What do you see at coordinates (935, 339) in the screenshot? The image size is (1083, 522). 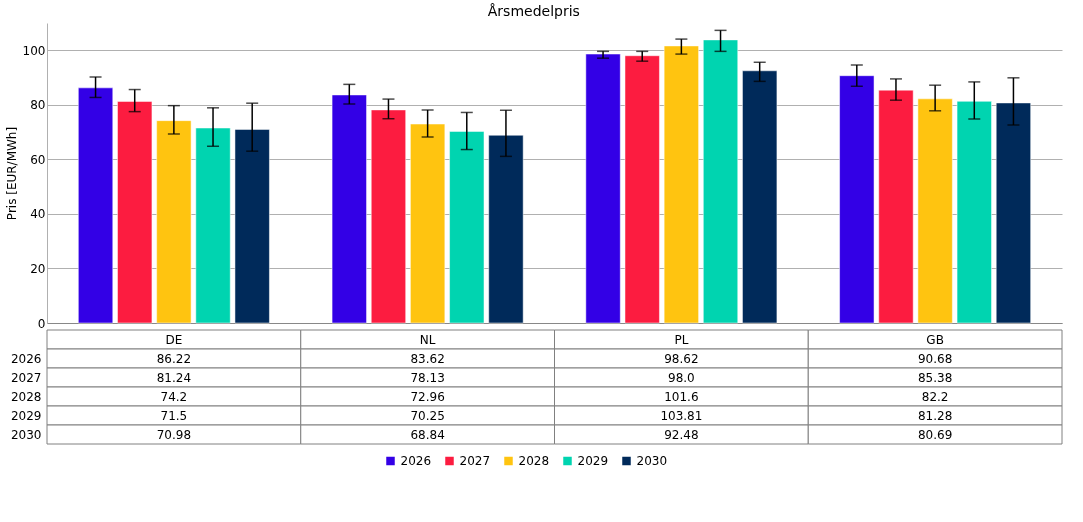 I see `x-tick-label: GB` at bounding box center [935, 339].